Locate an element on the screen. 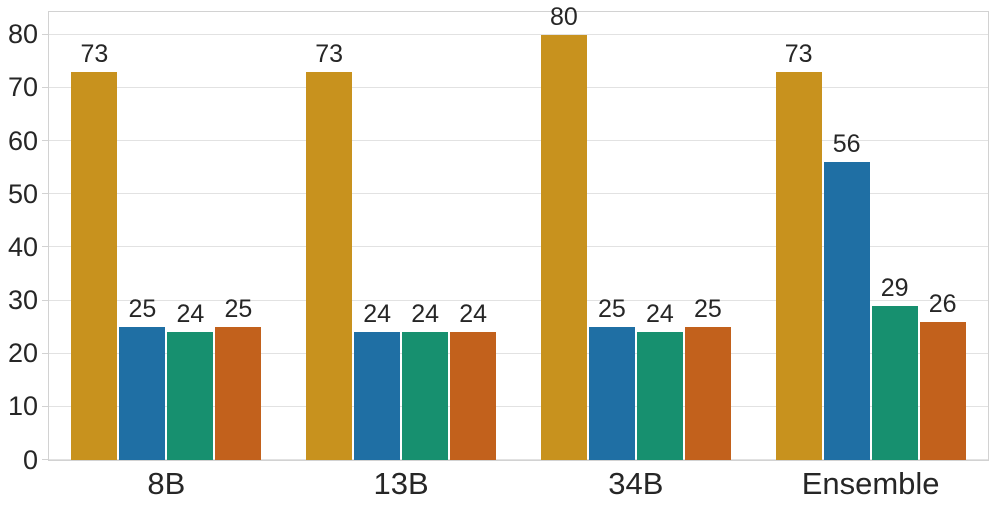  x-tick-label-ensemble: Ensemble is located at coordinates (870, 483).